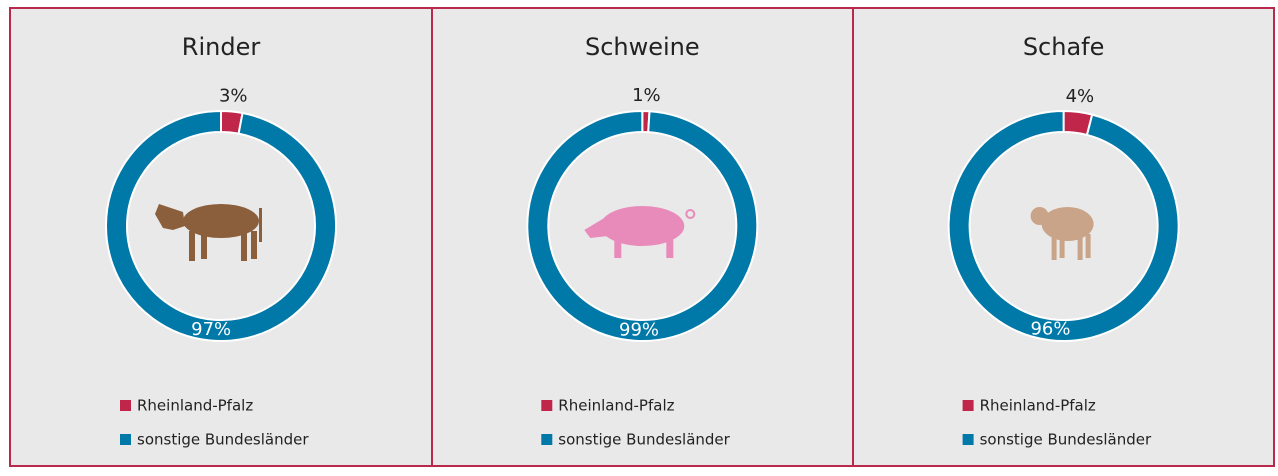 The width and height of the screenshot is (1278, 476). I want to click on value-label: 3%, so click(233, 96).